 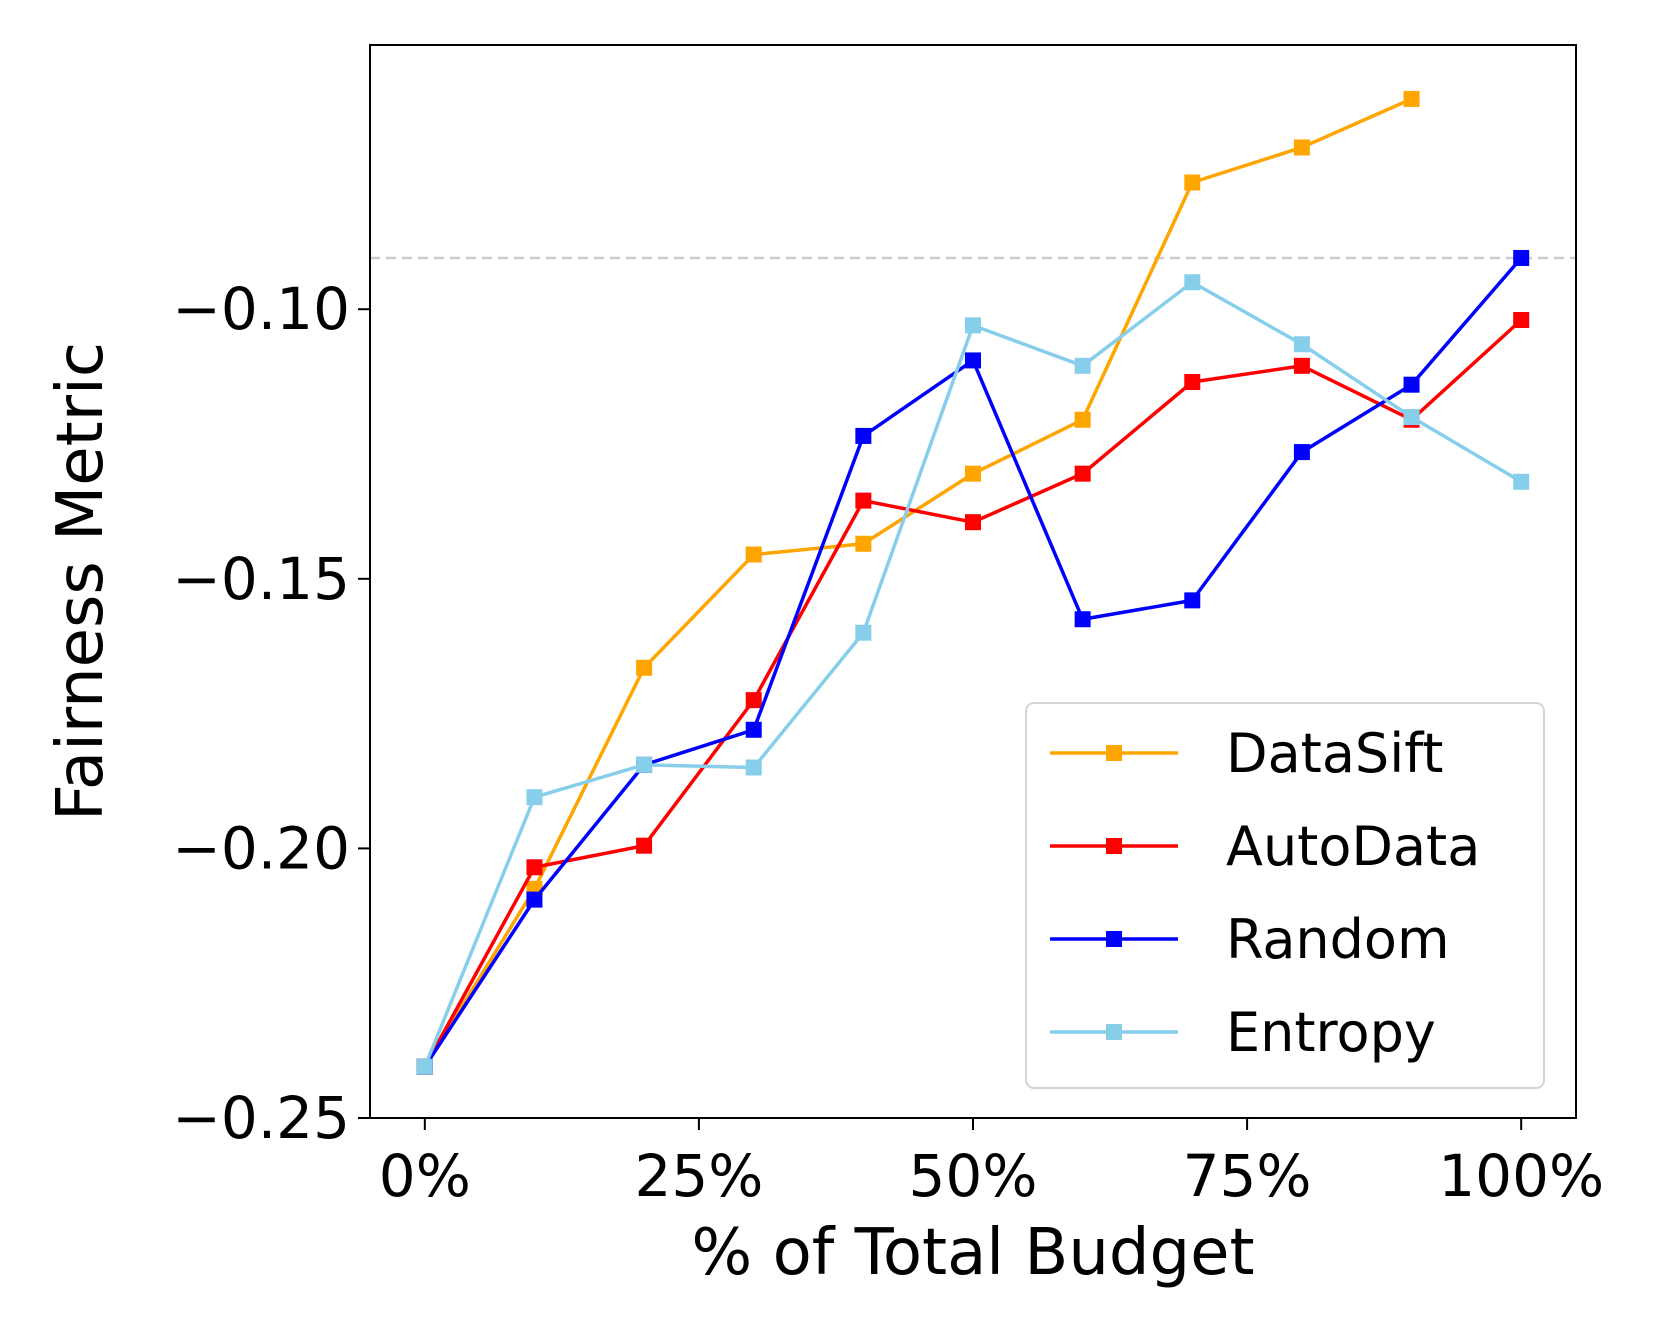 What do you see at coordinates (1338, 939) in the screenshot?
I see `legend-label-random: Random` at bounding box center [1338, 939].